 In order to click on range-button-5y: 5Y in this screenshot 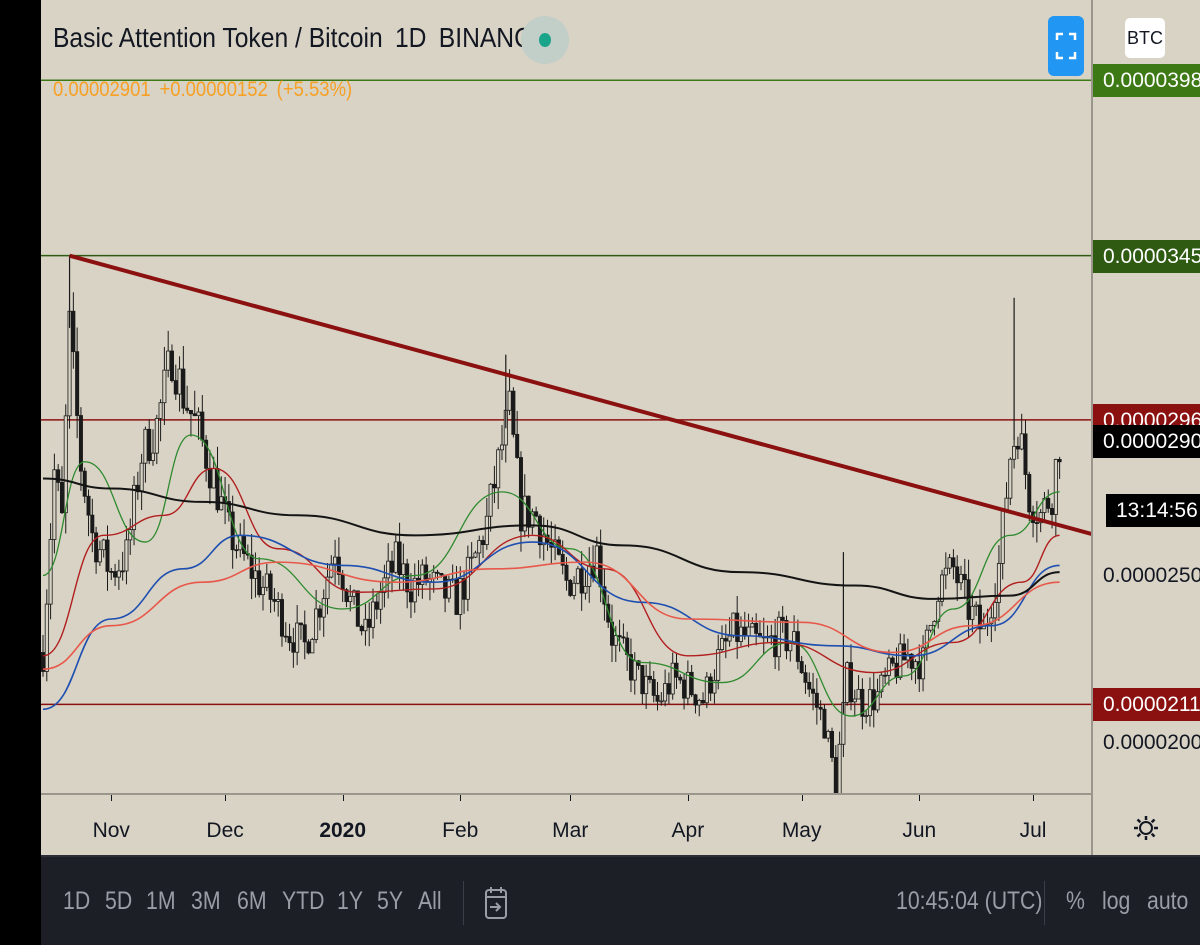, I will do `click(390, 901)`.